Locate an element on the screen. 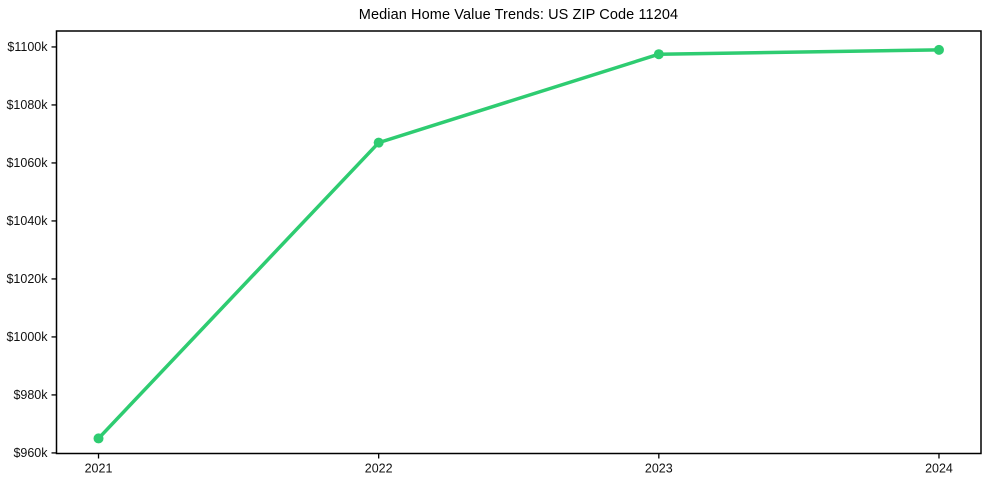  y-tick-label: $1080k is located at coordinates (27, 105).